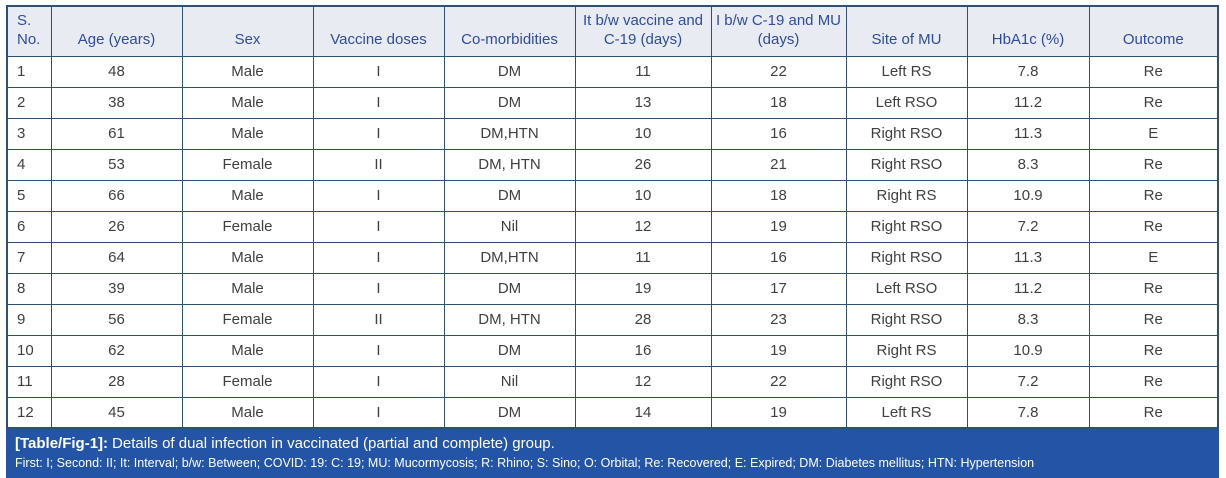  I want to click on table-row: 6 26 Female I Nil 12 19 Right RSO 7.2 Re, so click(612, 226).